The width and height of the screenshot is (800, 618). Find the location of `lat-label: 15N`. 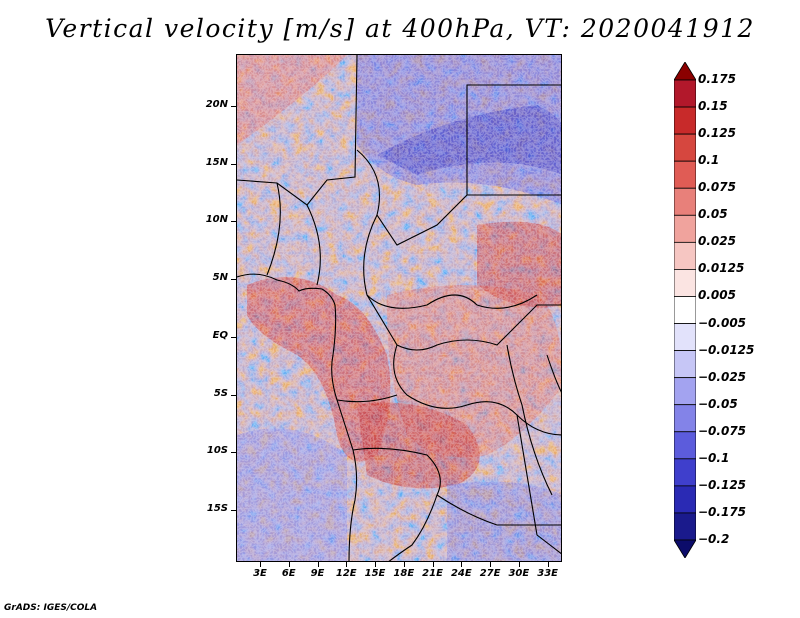

lat-label: 15N is located at coordinates (216, 162).